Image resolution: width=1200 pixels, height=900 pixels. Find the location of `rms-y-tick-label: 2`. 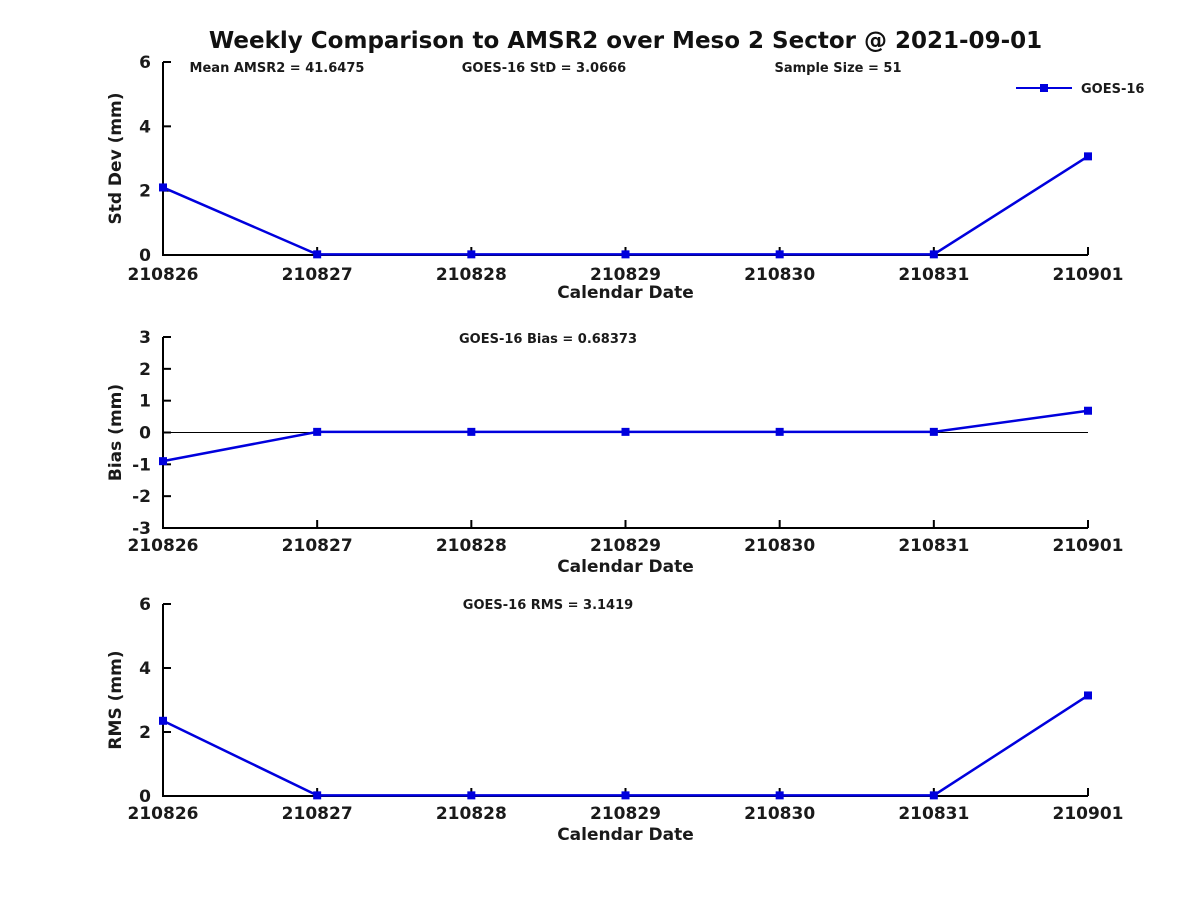

rms-y-tick-label: 2 is located at coordinates (145, 733).